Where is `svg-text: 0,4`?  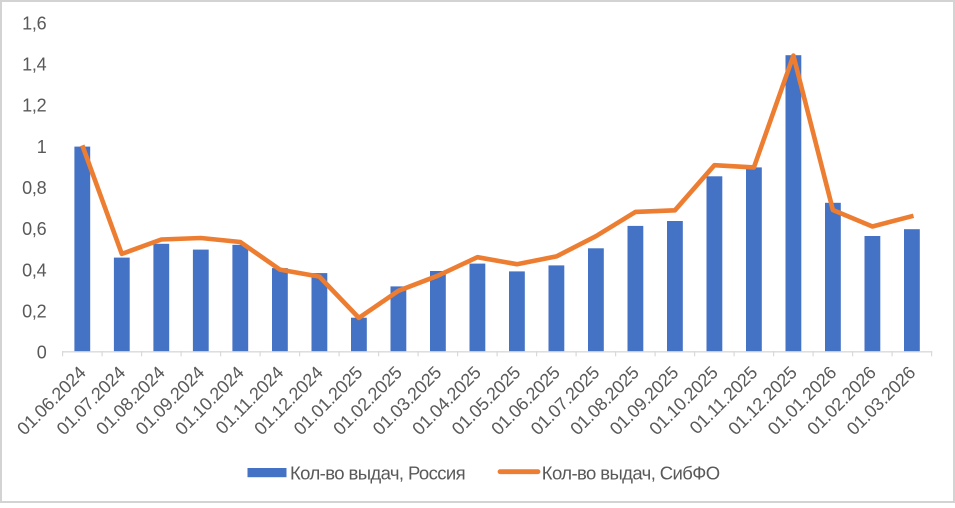 svg-text: 0,4 is located at coordinates (34, 270).